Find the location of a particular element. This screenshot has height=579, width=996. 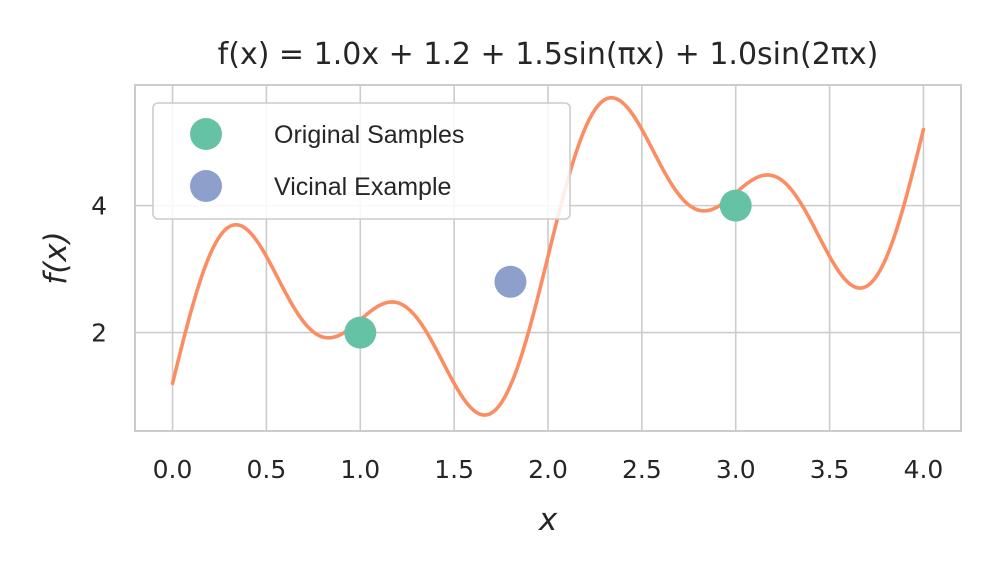

legend-label-original-samples: Original Samples is located at coordinates (369, 135).